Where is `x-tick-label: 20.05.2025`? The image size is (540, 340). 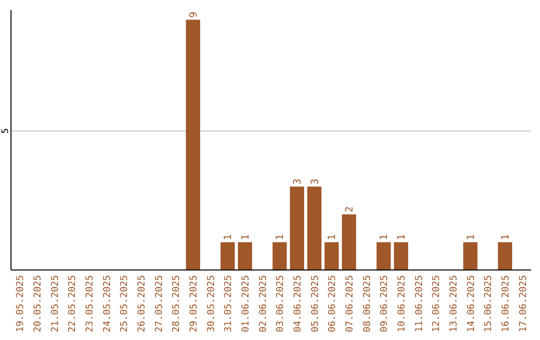 x-tick-label: 20.05.2025 is located at coordinates (38, 303).